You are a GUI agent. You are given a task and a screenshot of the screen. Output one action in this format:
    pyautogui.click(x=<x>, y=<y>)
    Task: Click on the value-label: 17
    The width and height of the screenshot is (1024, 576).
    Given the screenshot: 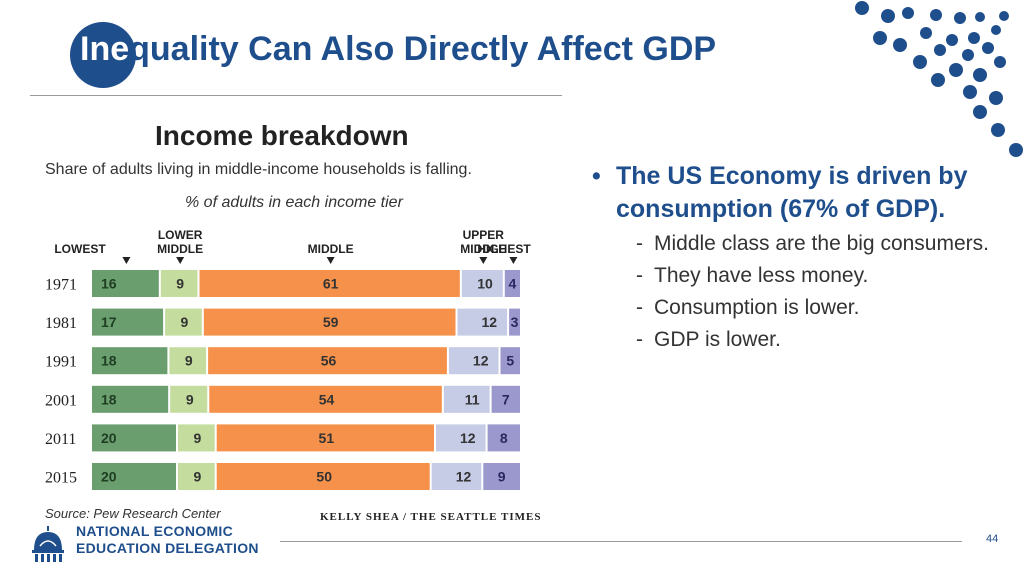 What is the action you would take?
    pyautogui.click(x=109, y=322)
    